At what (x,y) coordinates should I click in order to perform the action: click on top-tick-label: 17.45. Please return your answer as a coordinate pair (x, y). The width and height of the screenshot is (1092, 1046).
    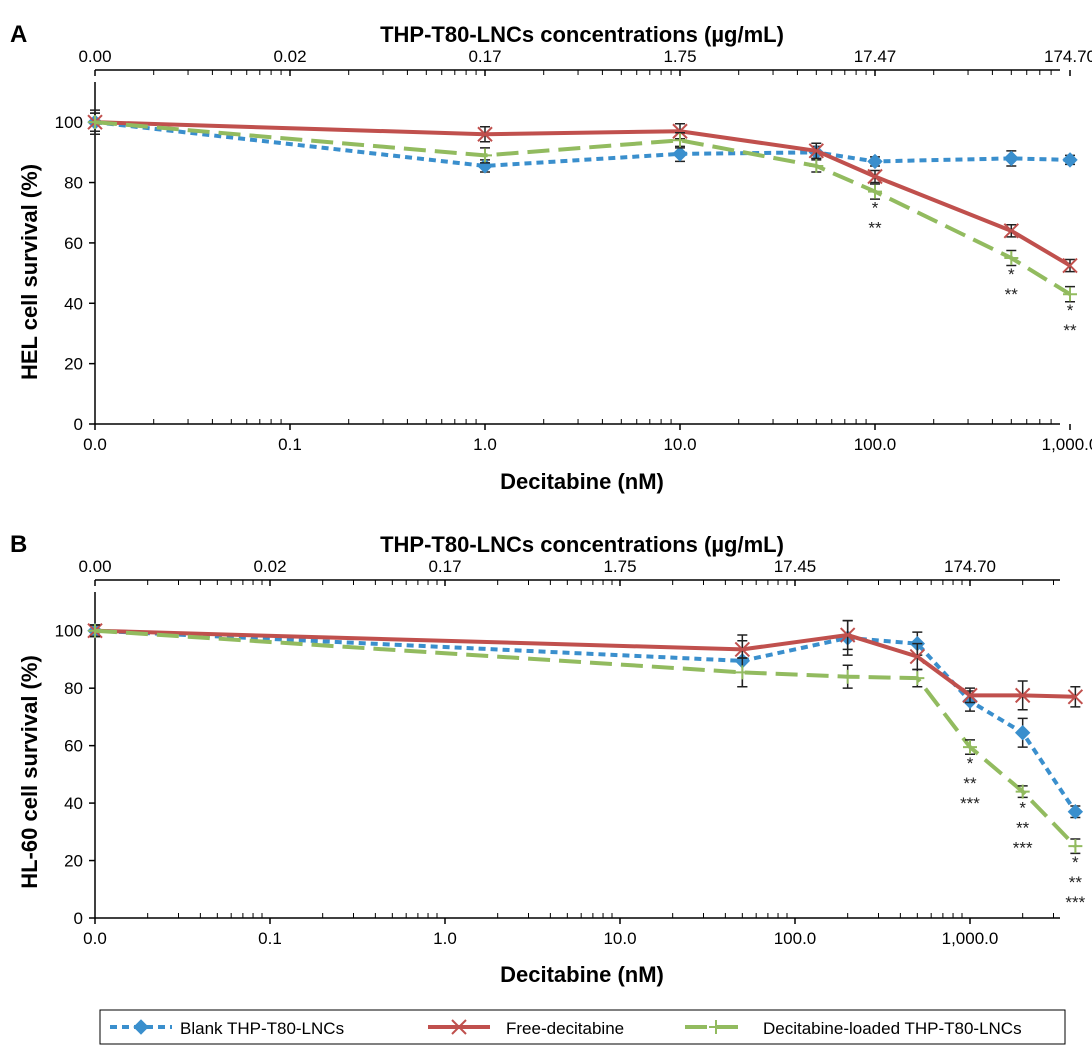
    Looking at the image, I should click on (795, 566).